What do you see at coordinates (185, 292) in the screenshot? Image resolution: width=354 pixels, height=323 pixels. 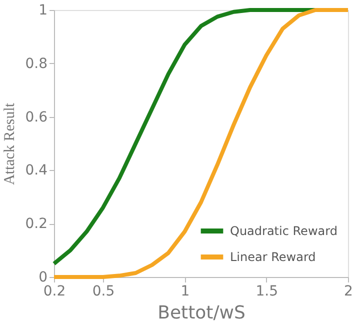 I see `x-tick-label: 1` at bounding box center [185, 292].